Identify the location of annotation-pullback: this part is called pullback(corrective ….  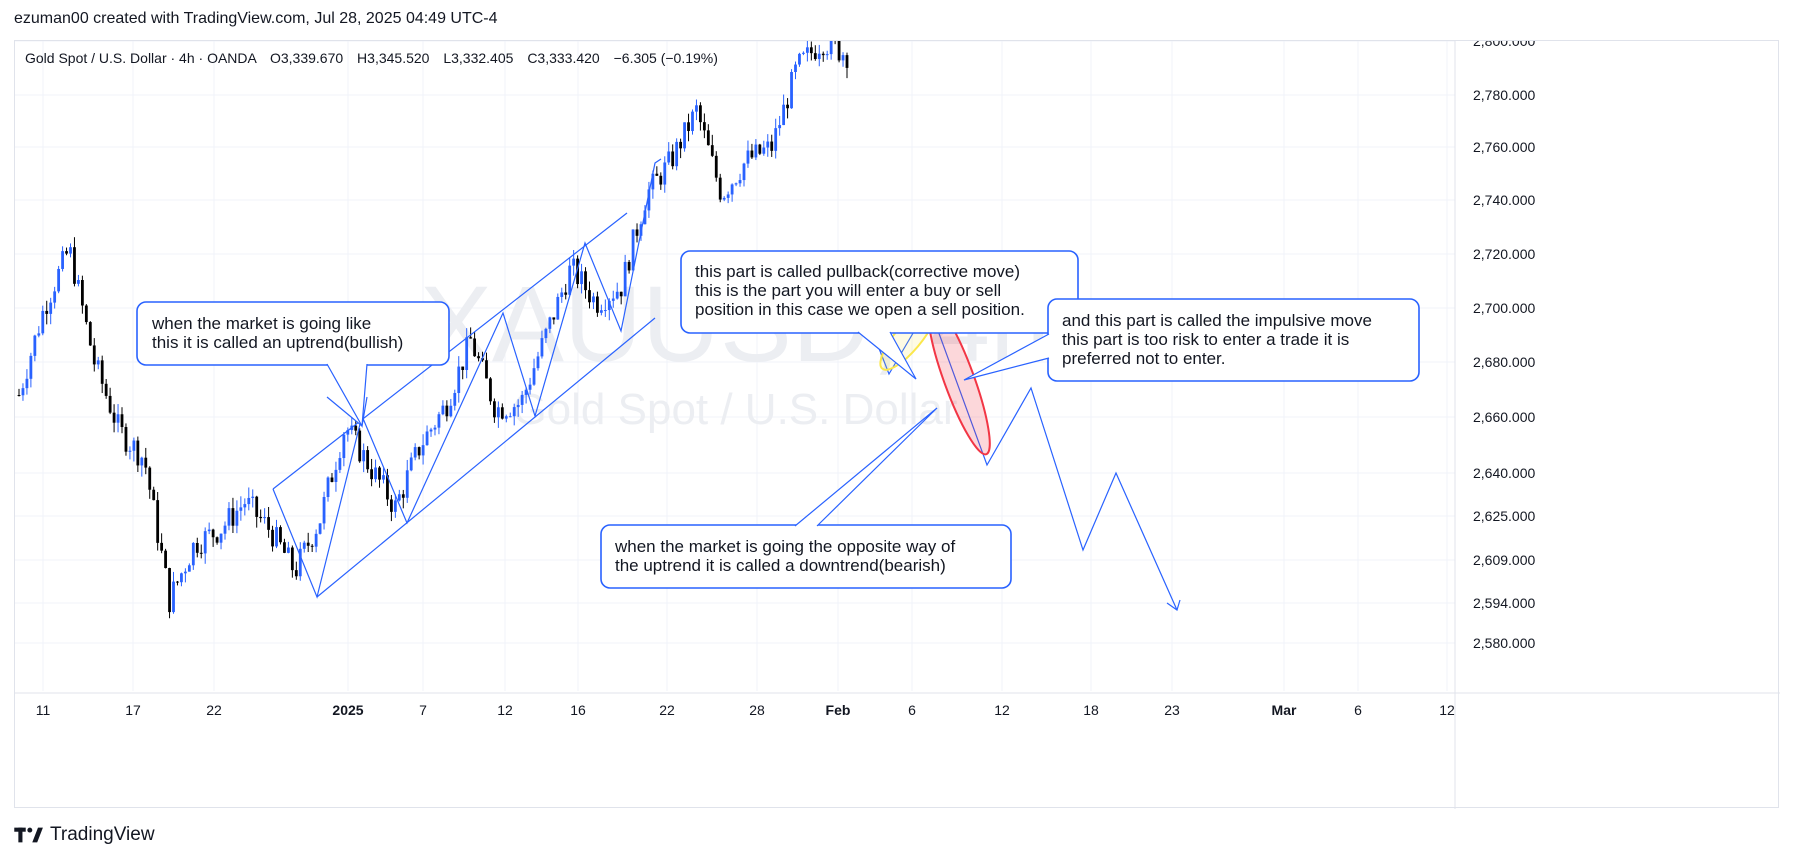
(879, 315).